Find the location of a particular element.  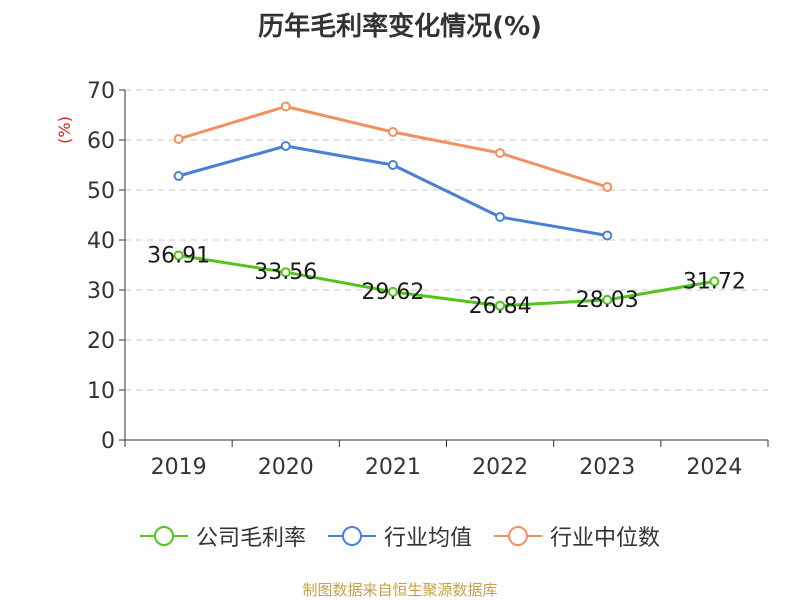

y-tick-label: 70 is located at coordinates (101, 91).